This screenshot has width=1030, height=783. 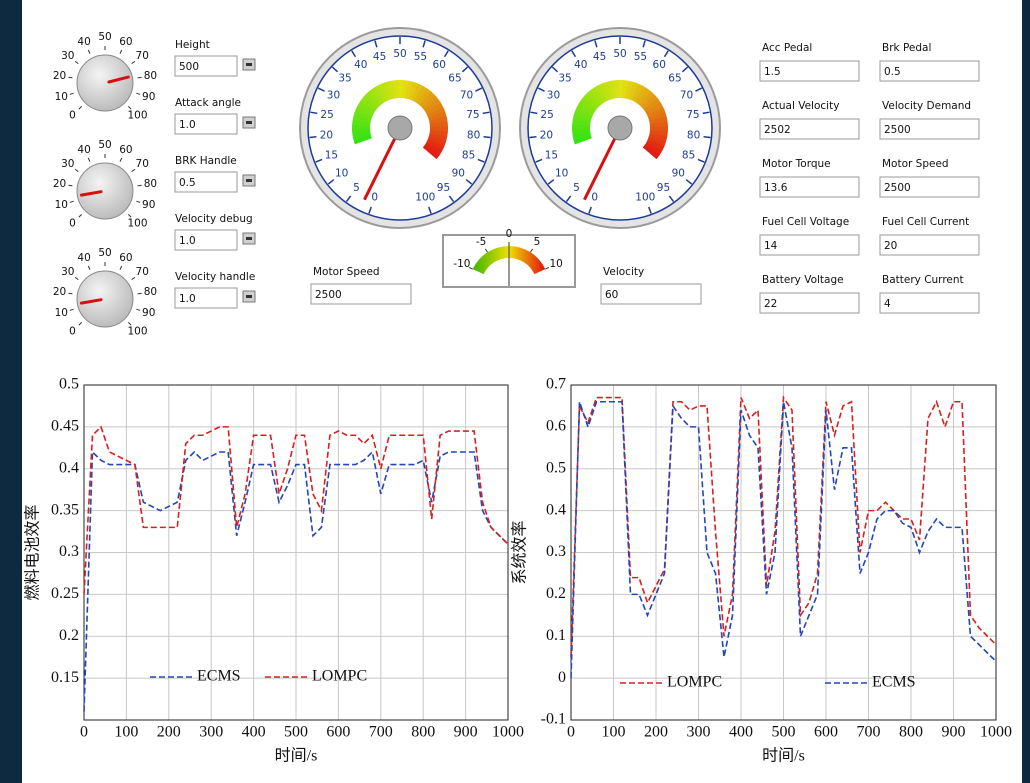 I want to click on gauge-tick-label: 70, so click(x=686, y=96).